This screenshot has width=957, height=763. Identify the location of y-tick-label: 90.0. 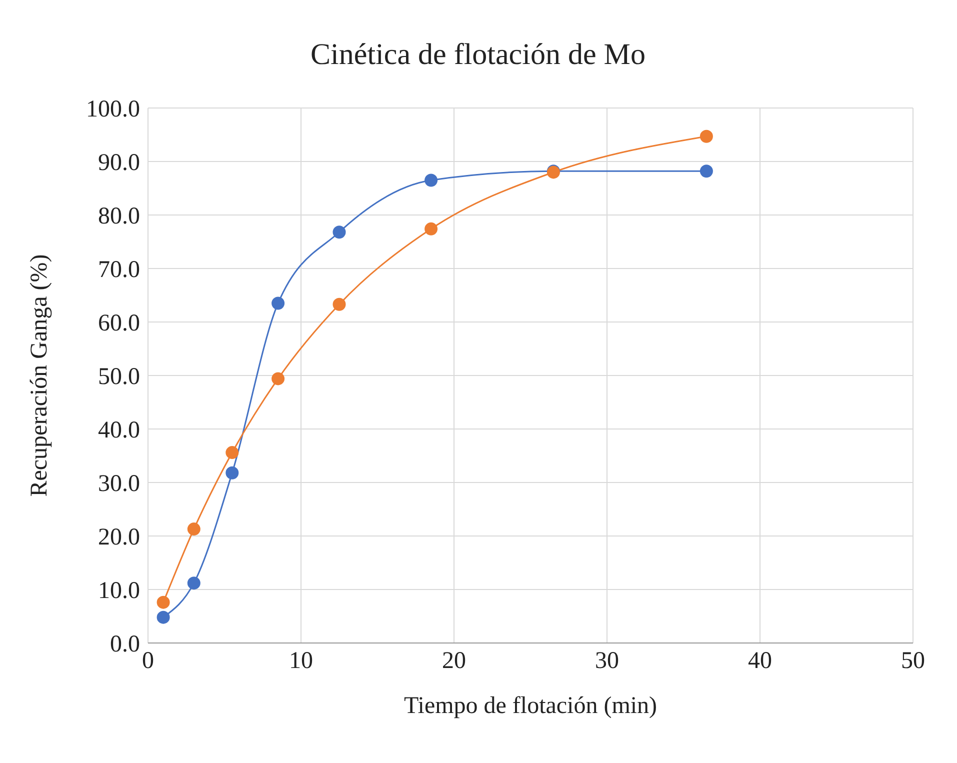
(119, 163).